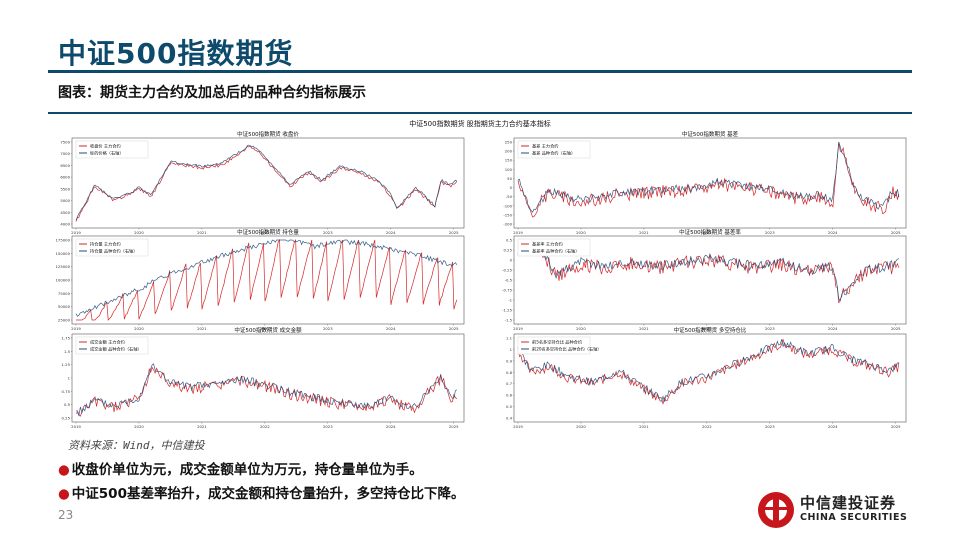  Describe the element at coordinates (507, 214) in the screenshot. I see `y-tick-label: -150` at that location.